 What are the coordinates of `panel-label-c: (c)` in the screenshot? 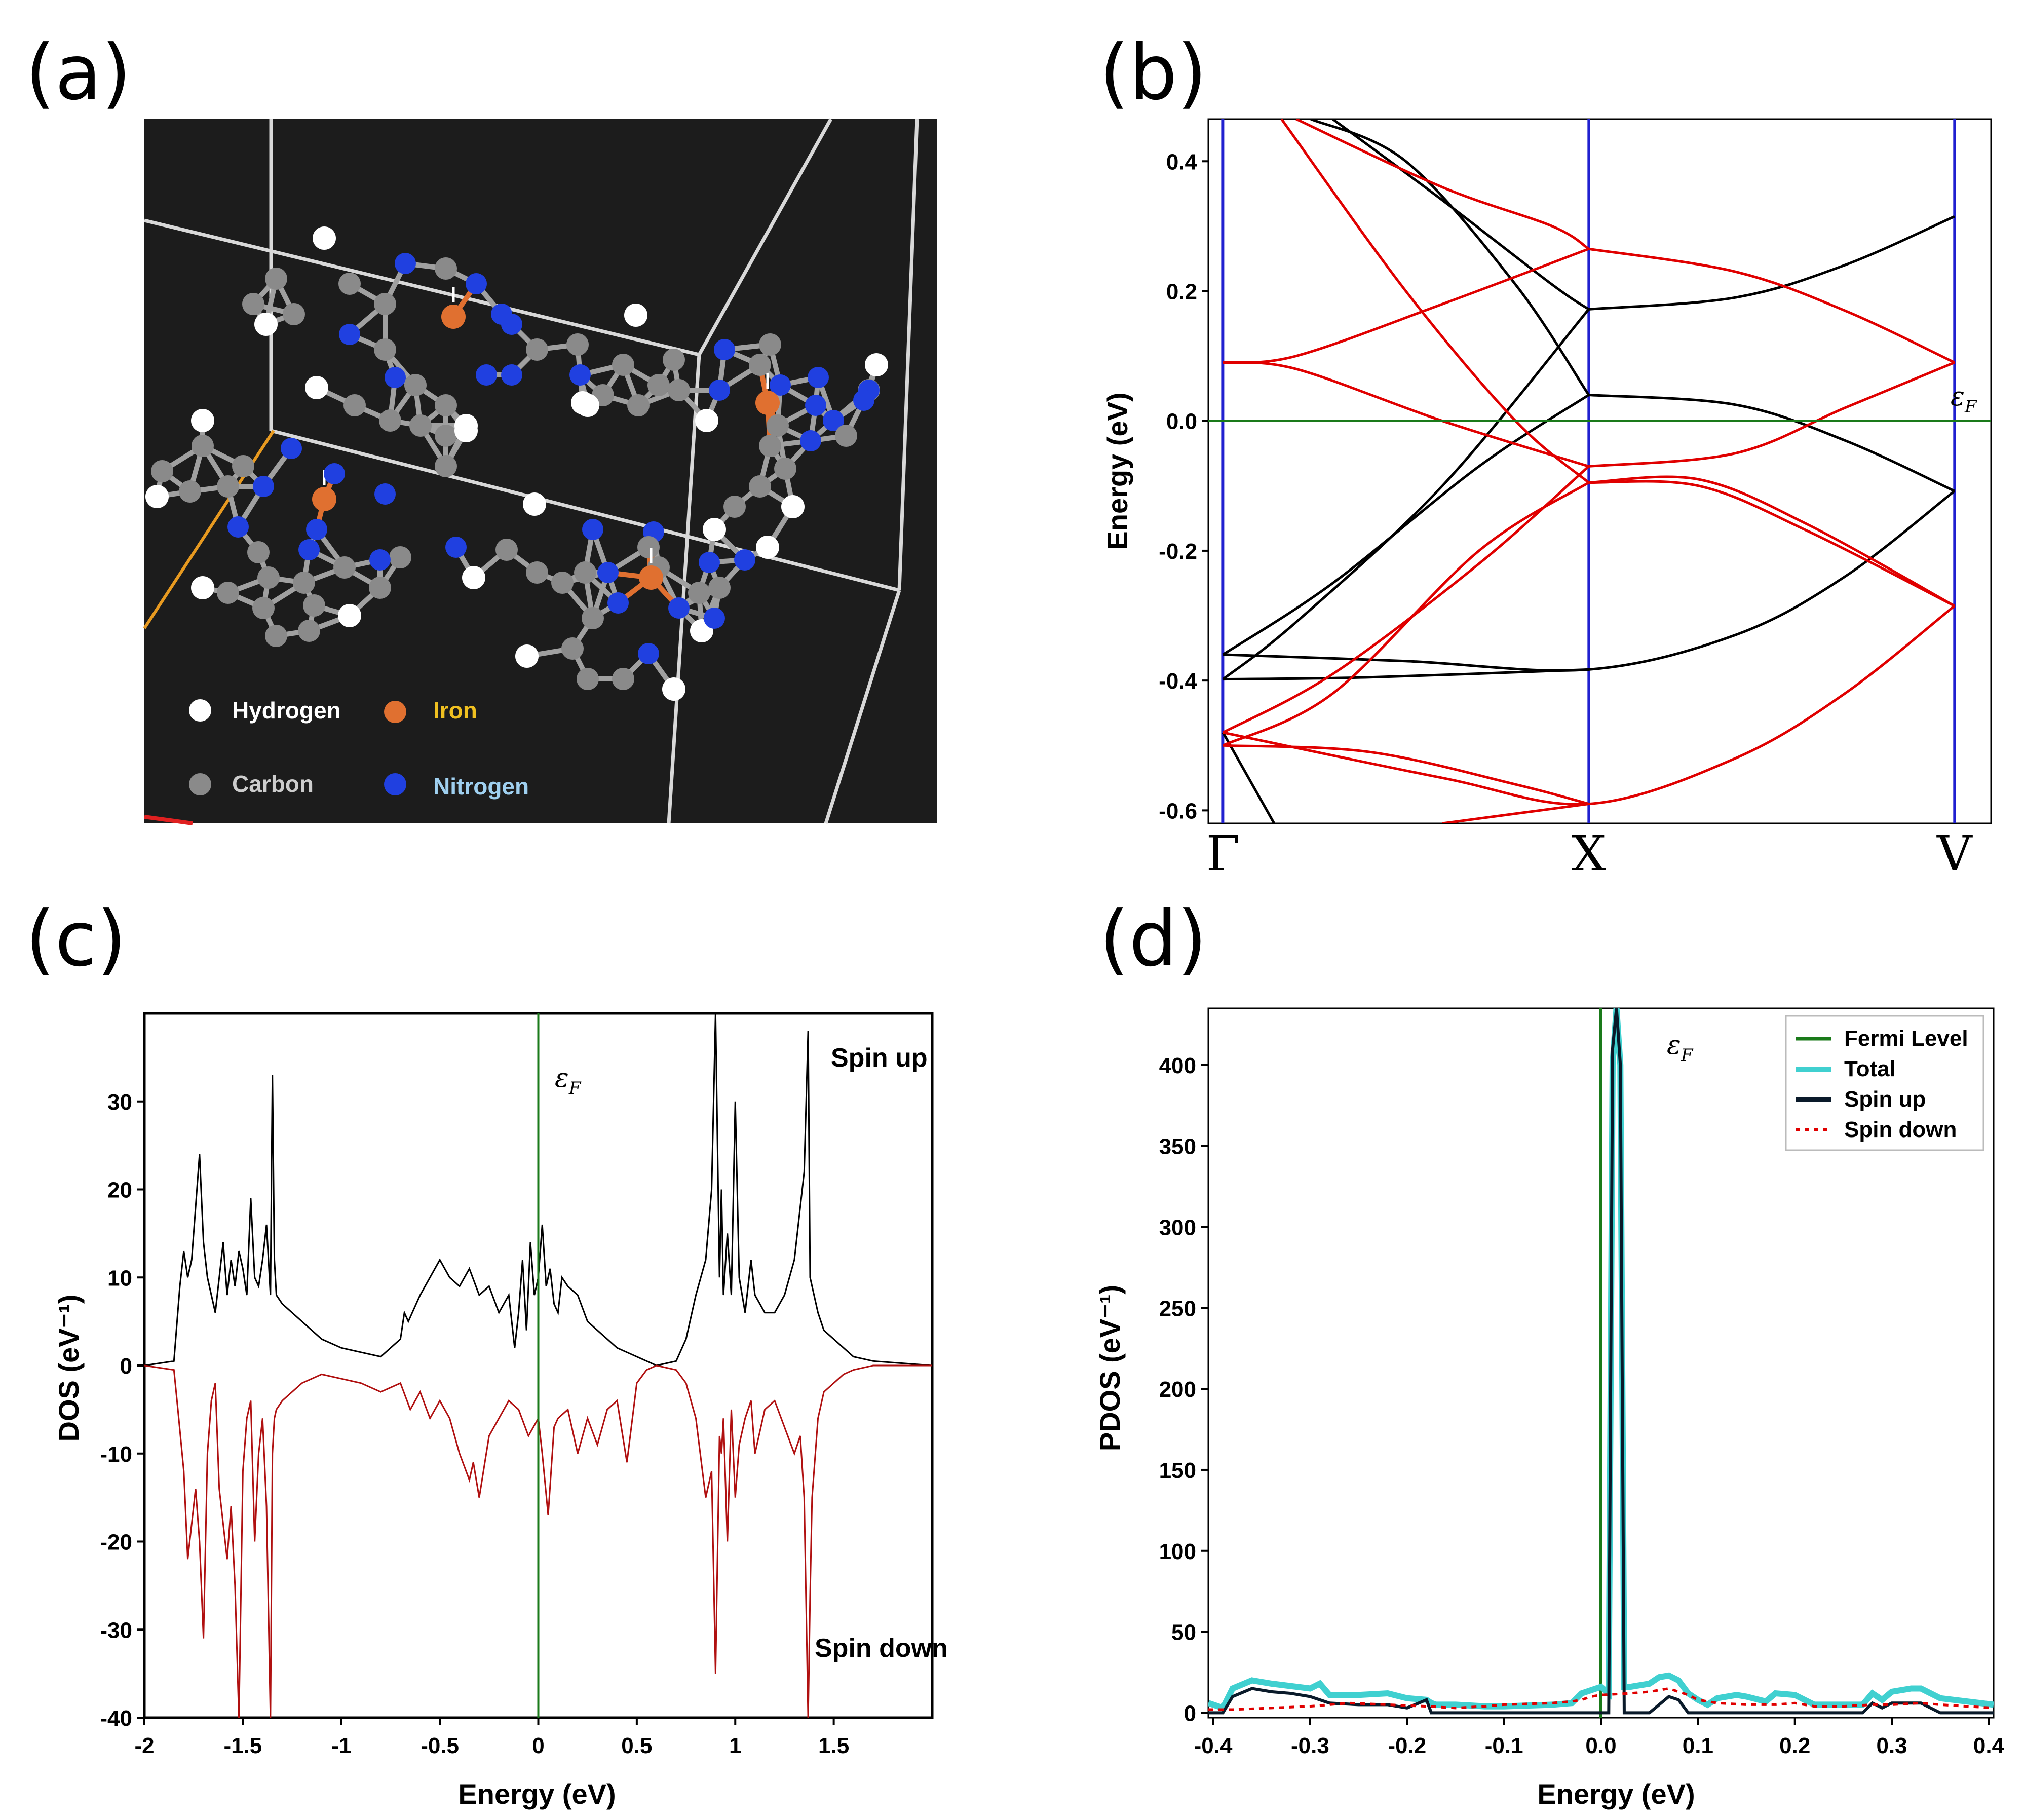 It's located at (76, 939).